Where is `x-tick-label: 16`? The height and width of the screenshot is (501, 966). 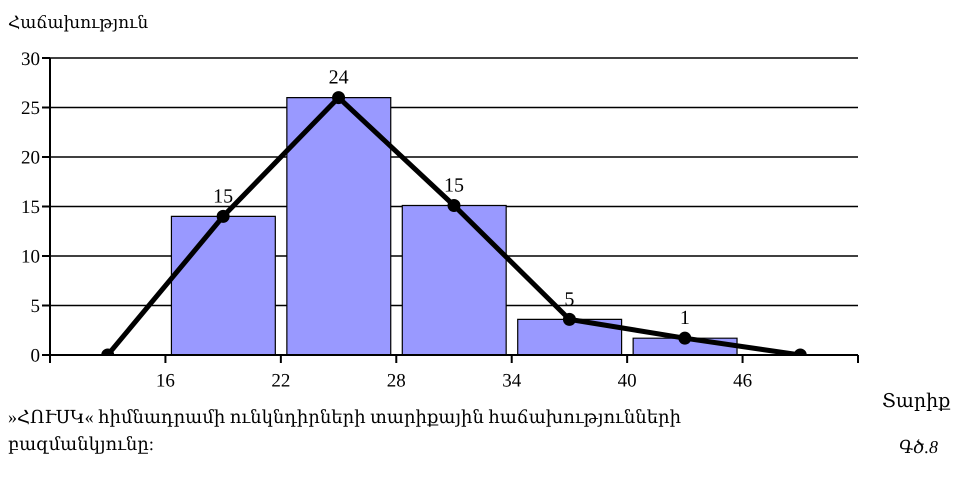 x-tick-label: 16 is located at coordinates (165, 381).